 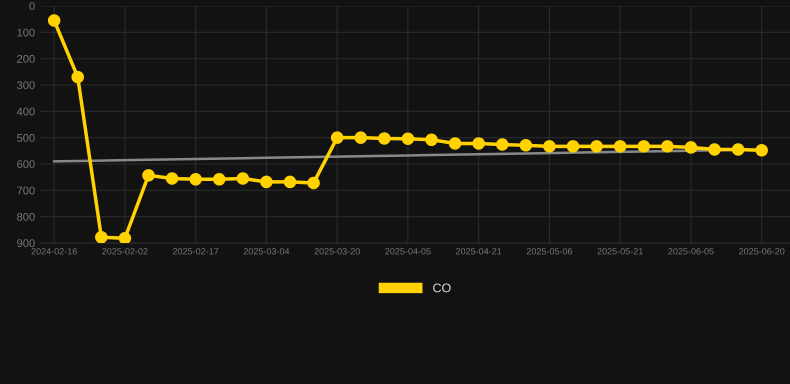 I want to click on x-tick-label: 2025-05-21, so click(x=620, y=251).